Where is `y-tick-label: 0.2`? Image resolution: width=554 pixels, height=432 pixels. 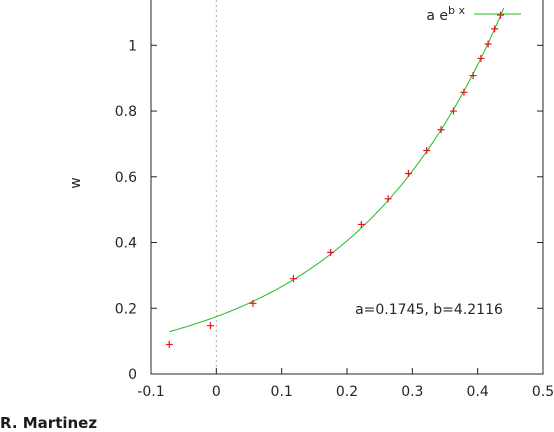 y-tick-label: 0.2 is located at coordinates (126, 309).